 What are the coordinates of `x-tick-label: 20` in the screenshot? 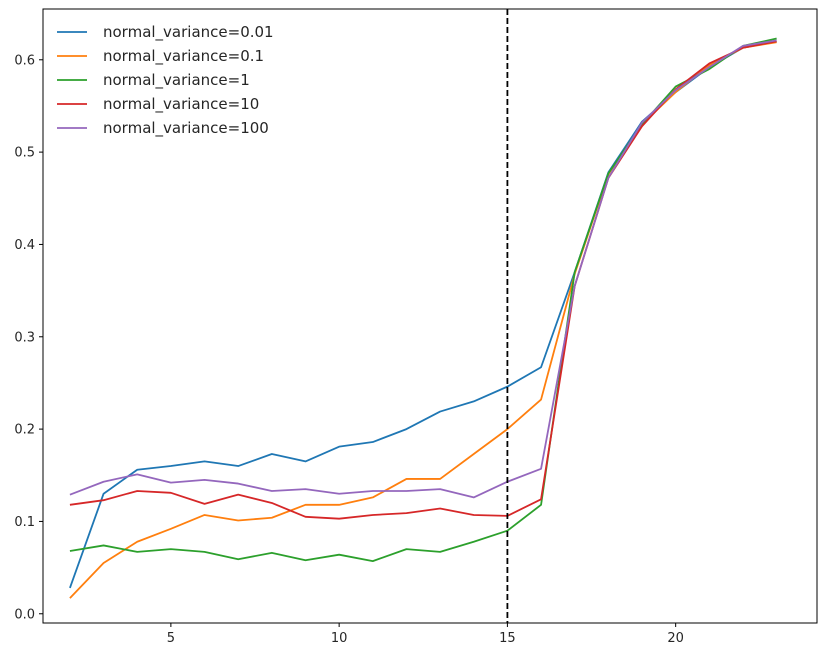 It's located at (675, 638).